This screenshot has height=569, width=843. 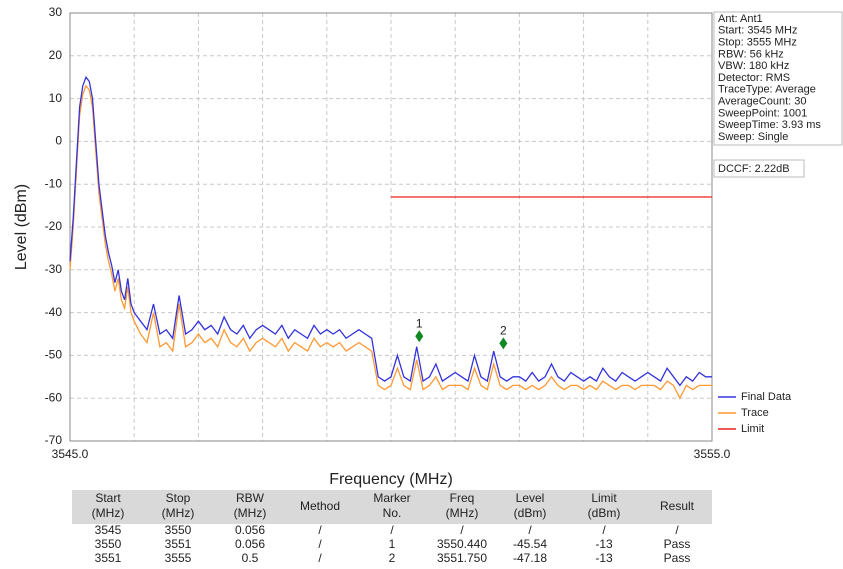 I want to click on y-tick-label: -60, so click(x=54, y=397).